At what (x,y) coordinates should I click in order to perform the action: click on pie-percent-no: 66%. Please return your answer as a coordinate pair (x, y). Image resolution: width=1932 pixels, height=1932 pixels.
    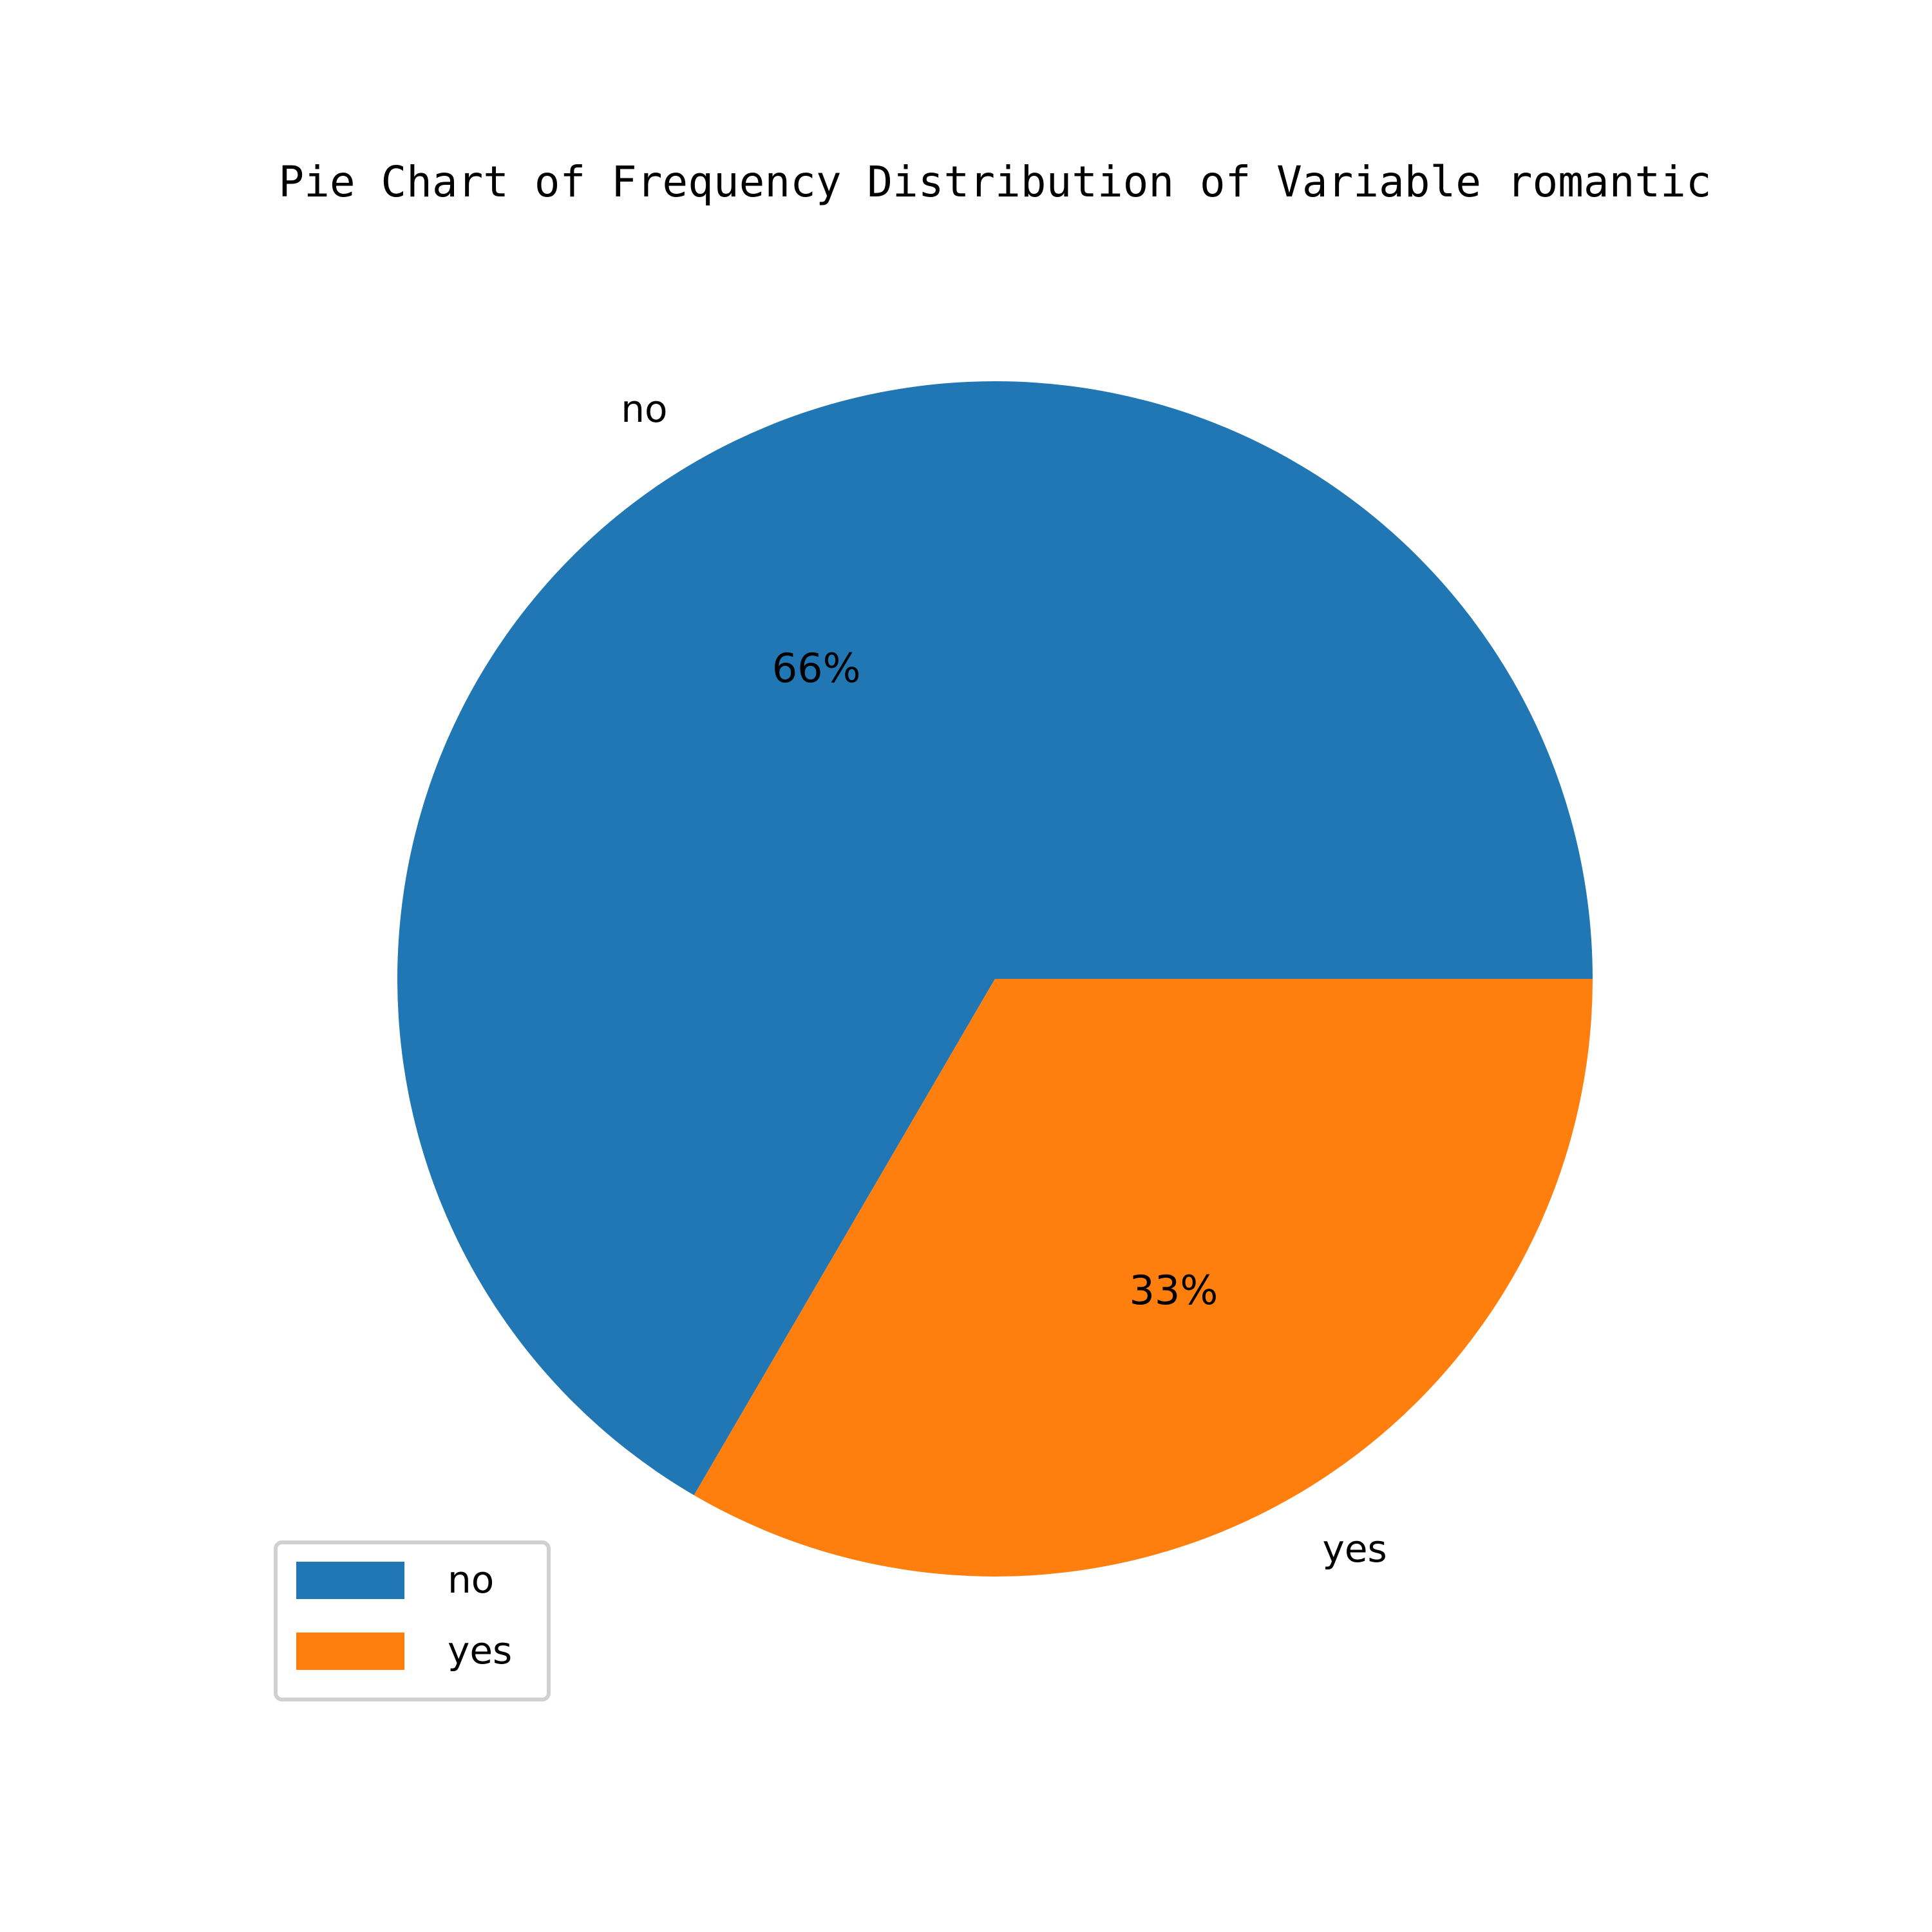
    Looking at the image, I should click on (816, 668).